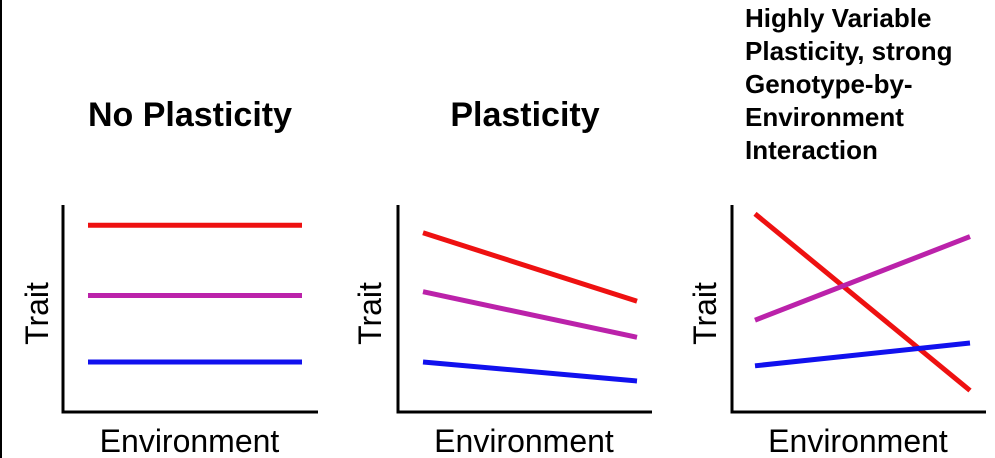  Describe the element at coordinates (838, 18) in the screenshot. I see `panel-title-gxe-line-1: Highly Variable` at that location.